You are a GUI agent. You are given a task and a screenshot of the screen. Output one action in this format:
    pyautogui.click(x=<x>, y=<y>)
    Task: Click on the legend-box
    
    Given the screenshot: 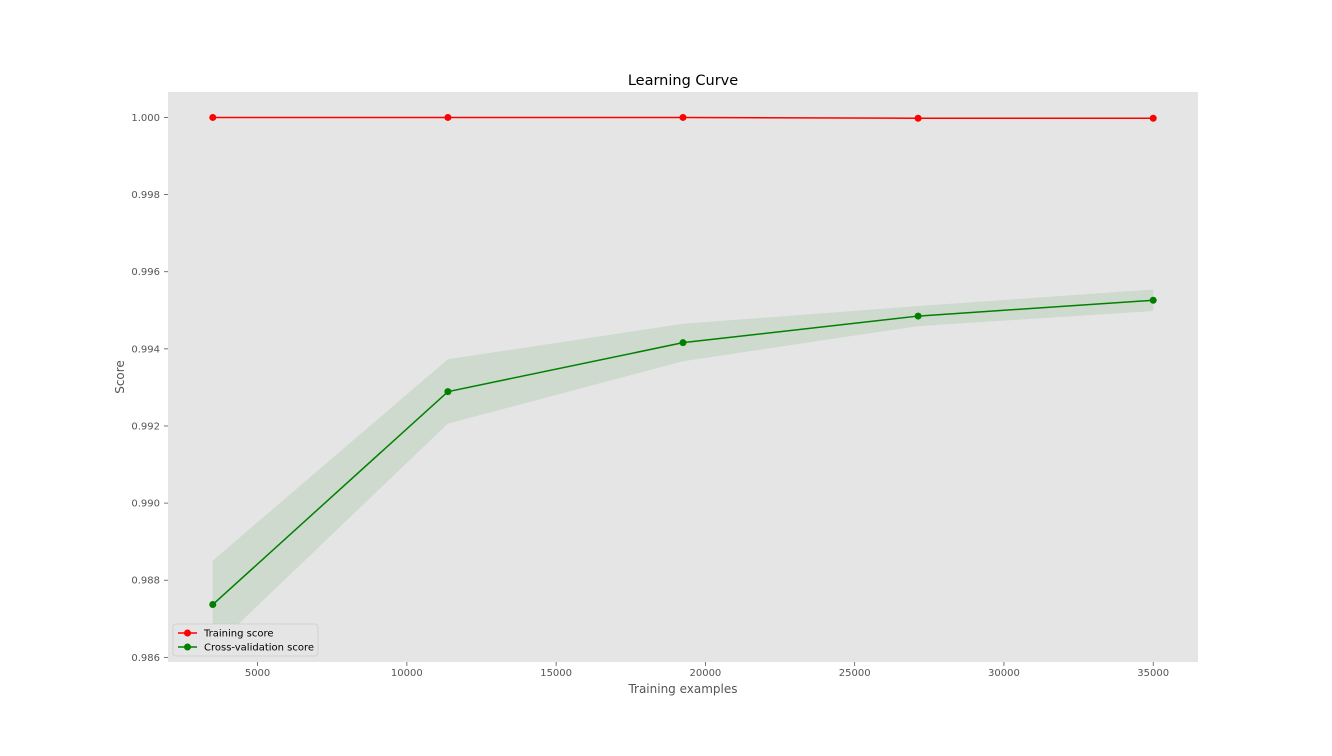 What is the action you would take?
    pyautogui.click(x=245, y=640)
    